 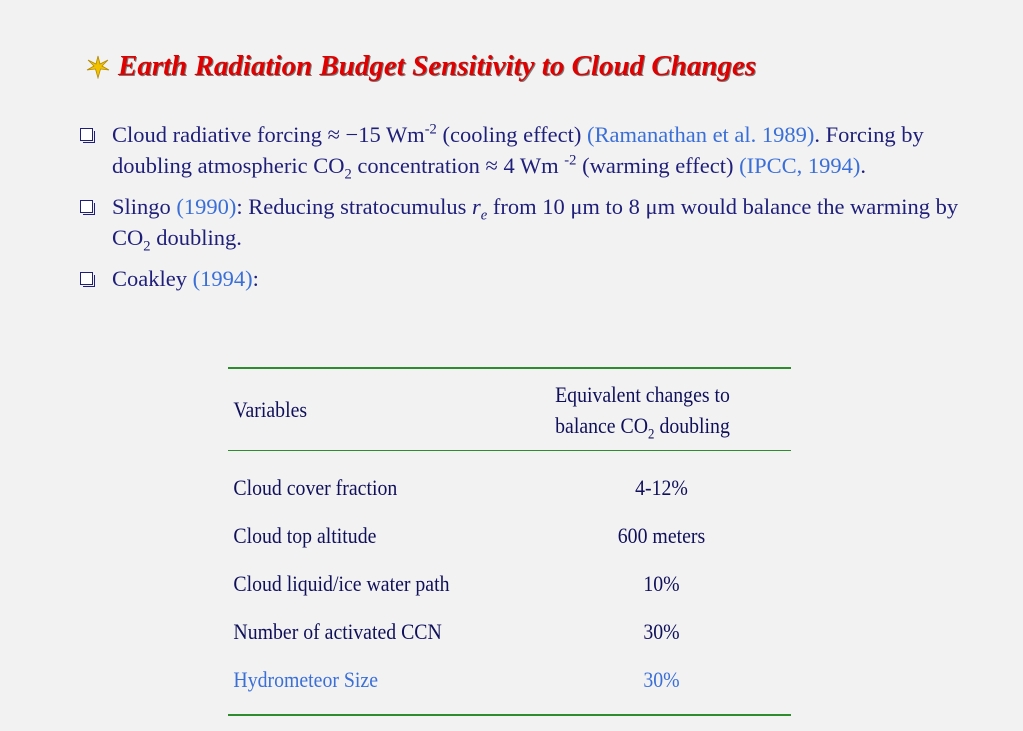 What do you see at coordinates (98, 67) in the screenshot?
I see `star-icon` at bounding box center [98, 67].